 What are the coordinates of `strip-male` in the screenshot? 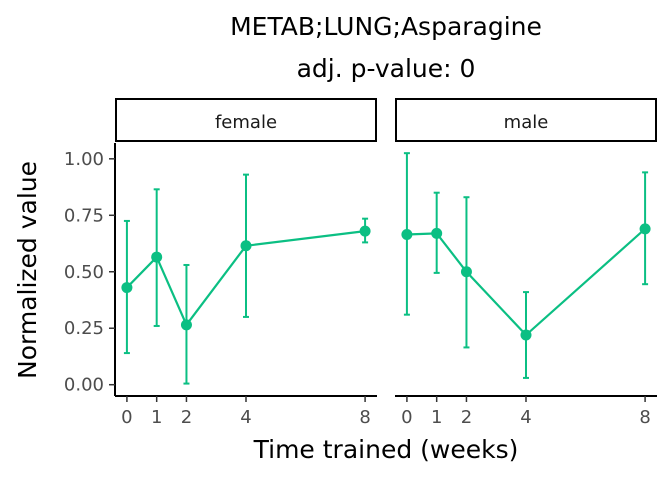 It's located at (526, 120).